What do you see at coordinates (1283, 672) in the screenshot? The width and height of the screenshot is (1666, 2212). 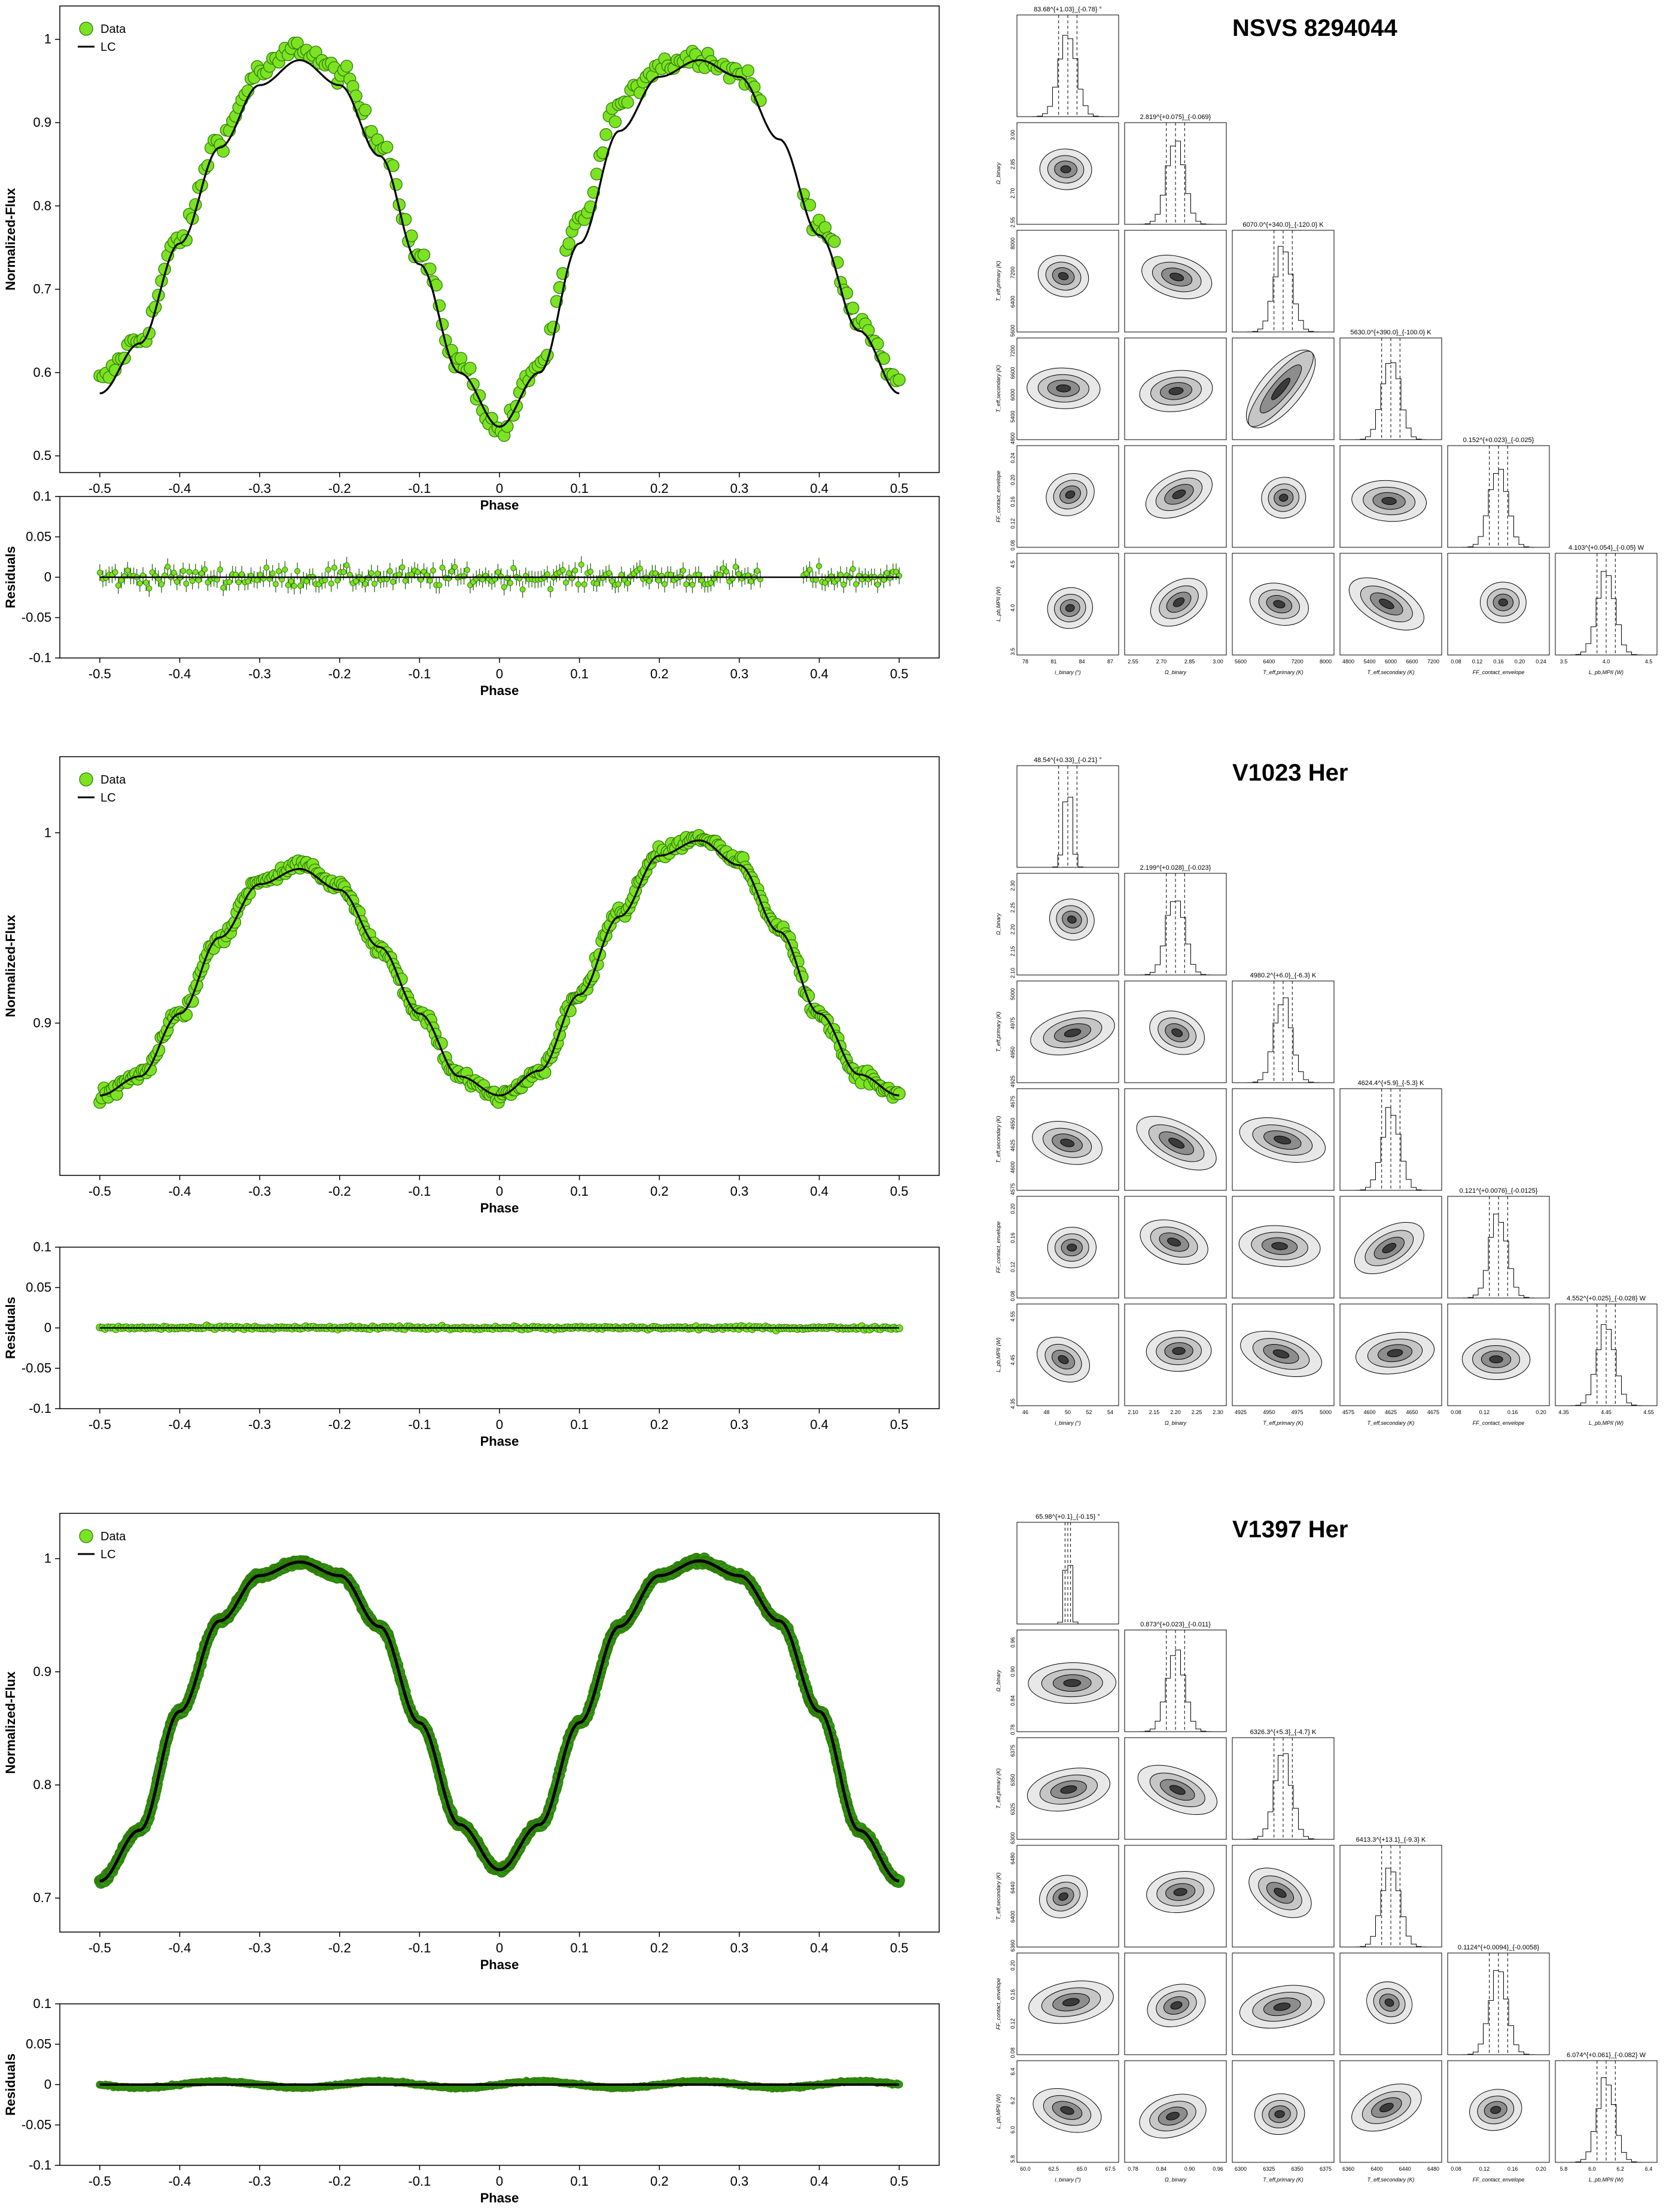 I see `corner-xlabel: T_eff,primary (K)` at bounding box center [1283, 672].